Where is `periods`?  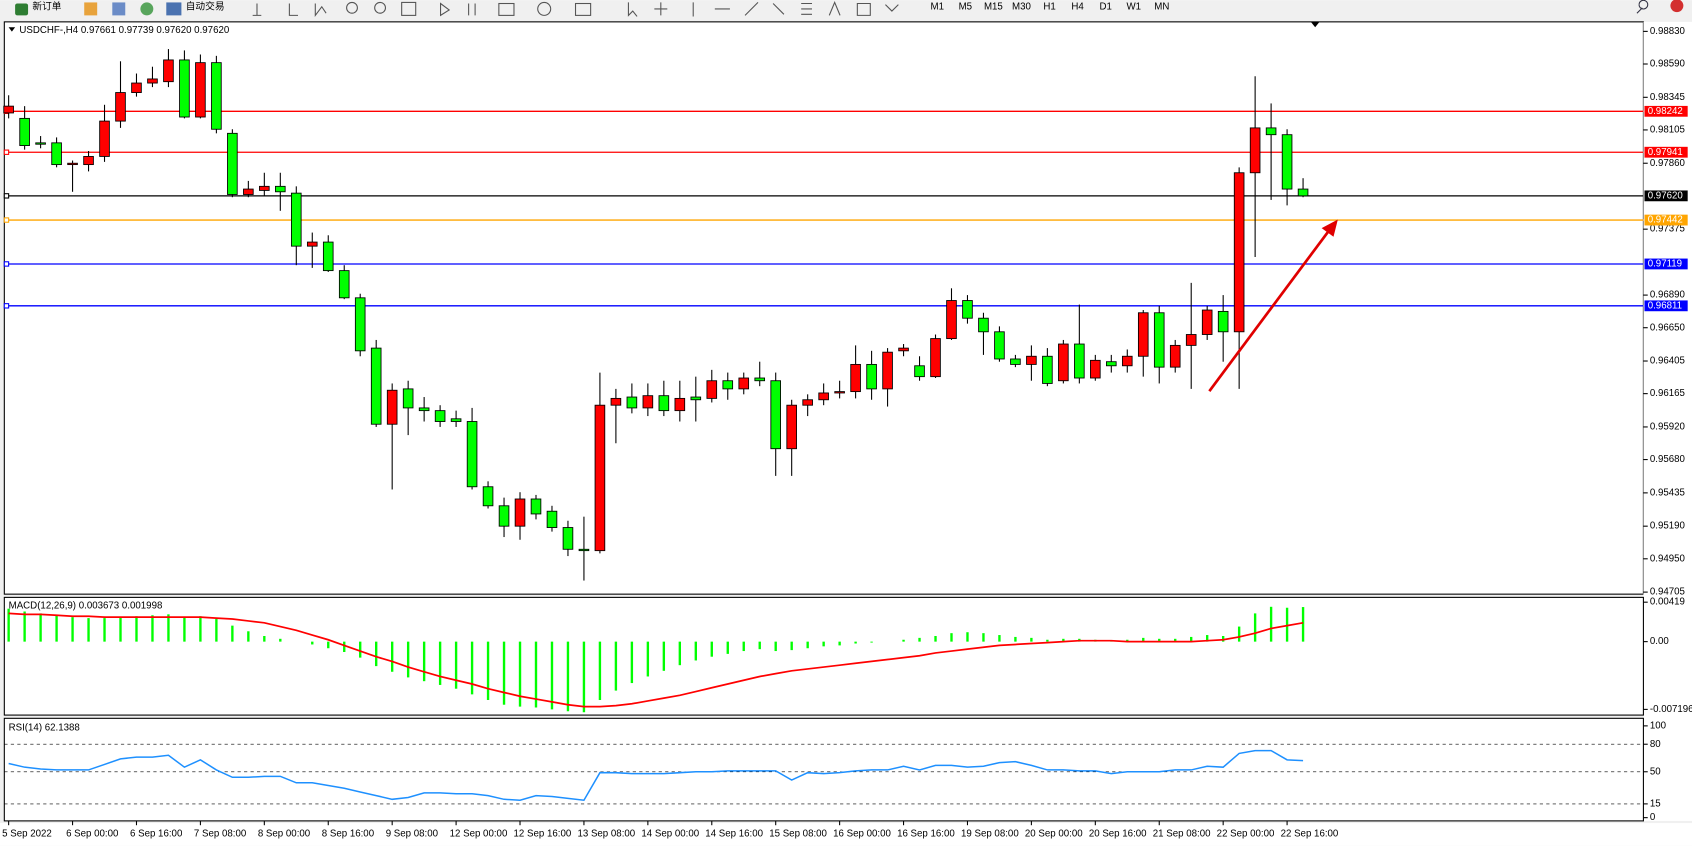 periods is located at coordinates (544, 8).